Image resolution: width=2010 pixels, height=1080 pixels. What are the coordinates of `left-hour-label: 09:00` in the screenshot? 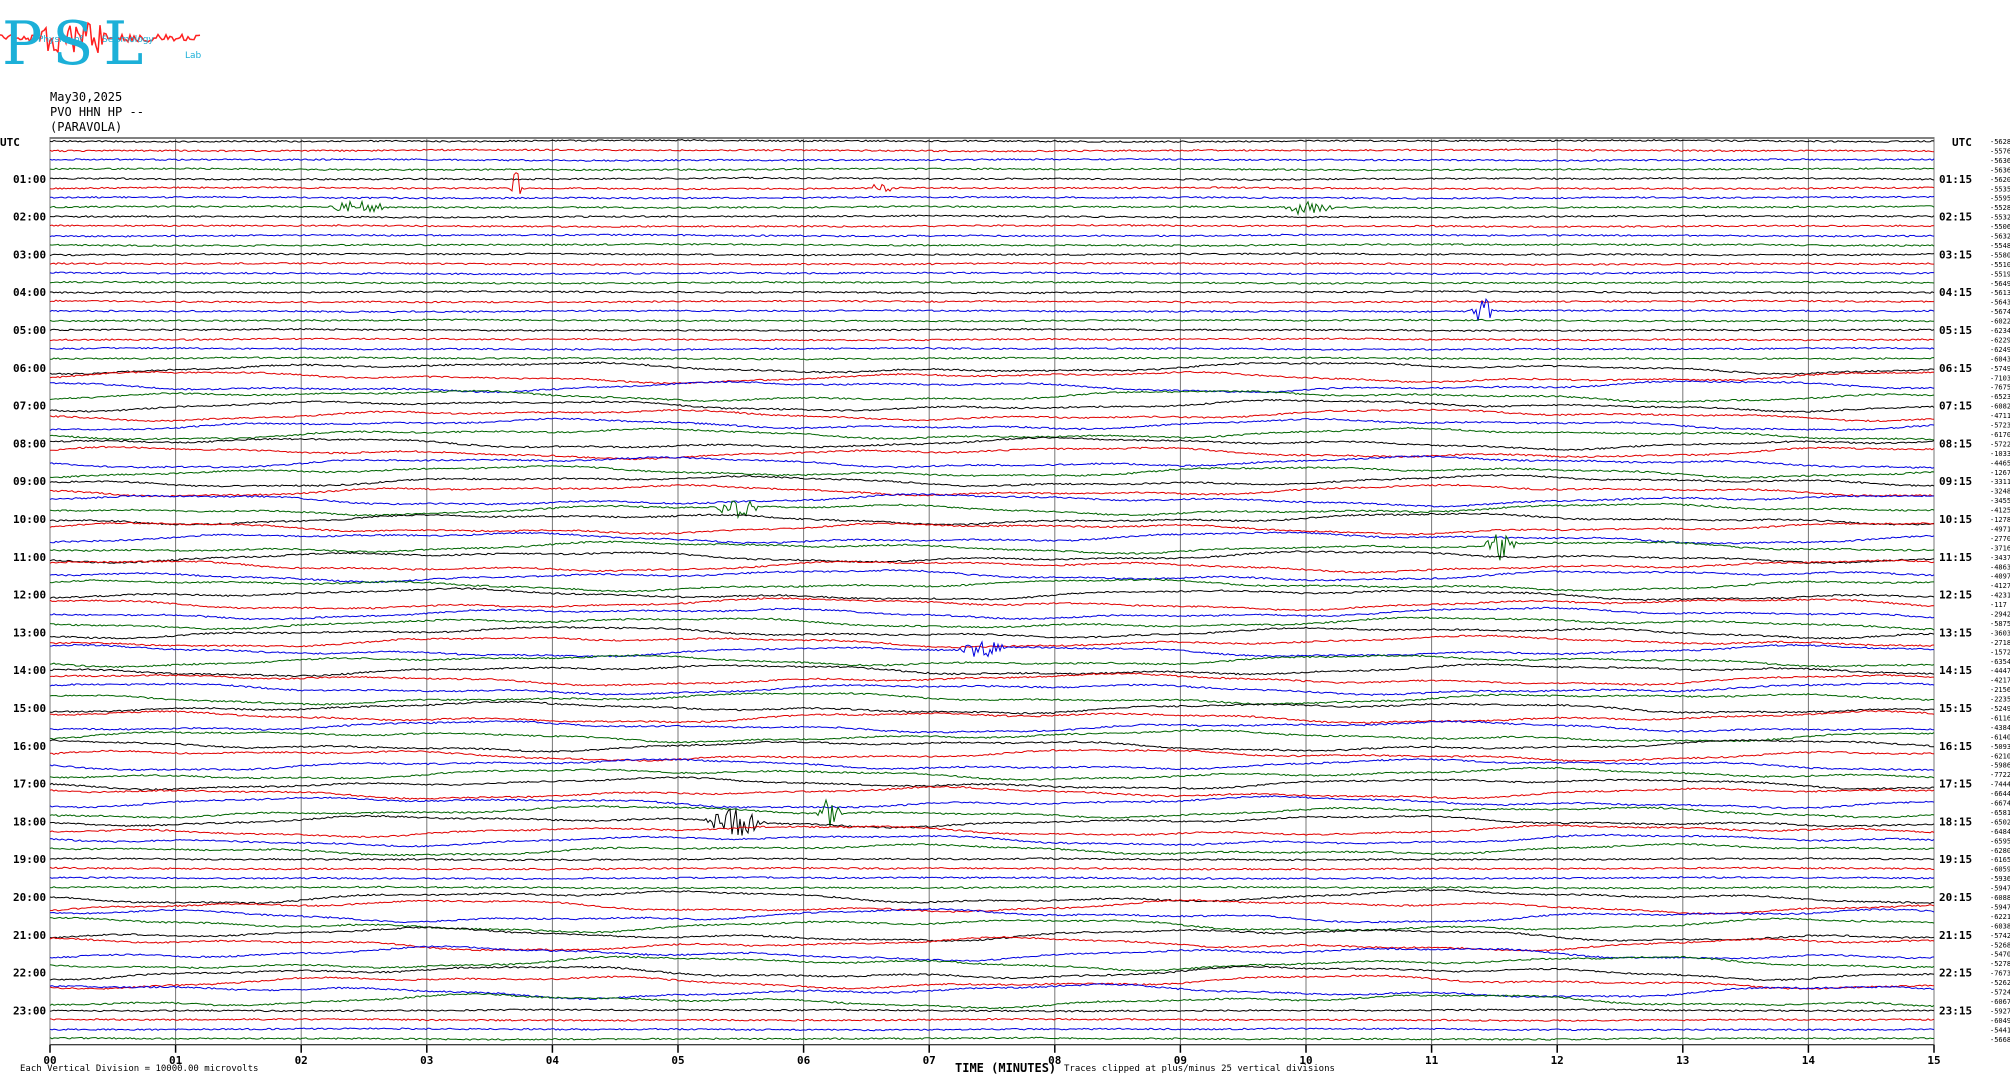 It's located at (29, 481).